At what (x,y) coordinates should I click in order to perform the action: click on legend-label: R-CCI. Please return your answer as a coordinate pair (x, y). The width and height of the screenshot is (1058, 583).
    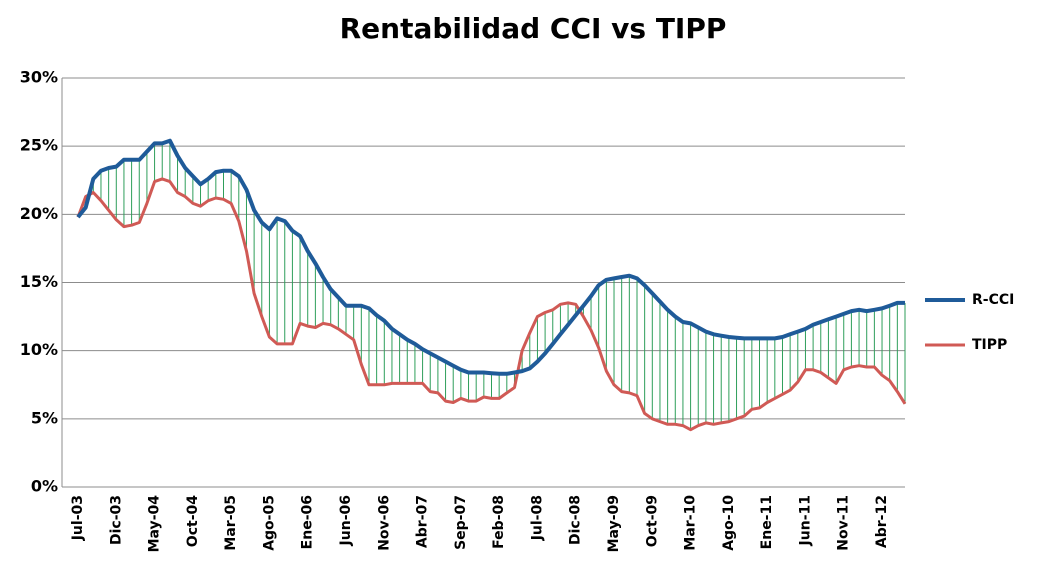
    Looking at the image, I should click on (993, 300).